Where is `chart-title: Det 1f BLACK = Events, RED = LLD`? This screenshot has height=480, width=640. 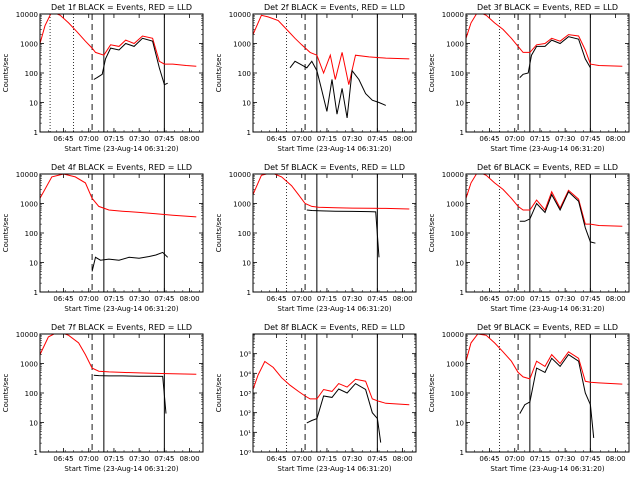
chart-title: Det 1f BLACK = Events, RED = LLD is located at coordinates (121, 7).